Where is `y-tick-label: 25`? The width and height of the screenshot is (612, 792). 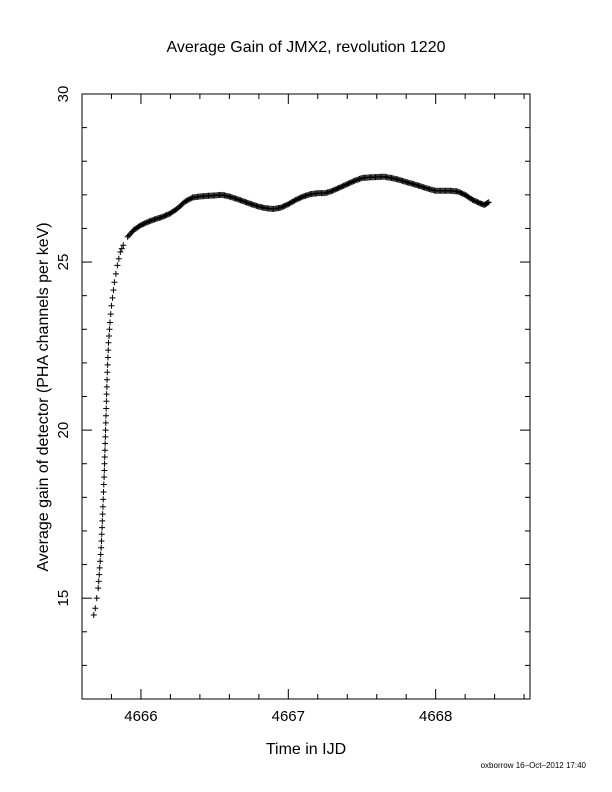
y-tick-label: 25 is located at coordinates (63, 262).